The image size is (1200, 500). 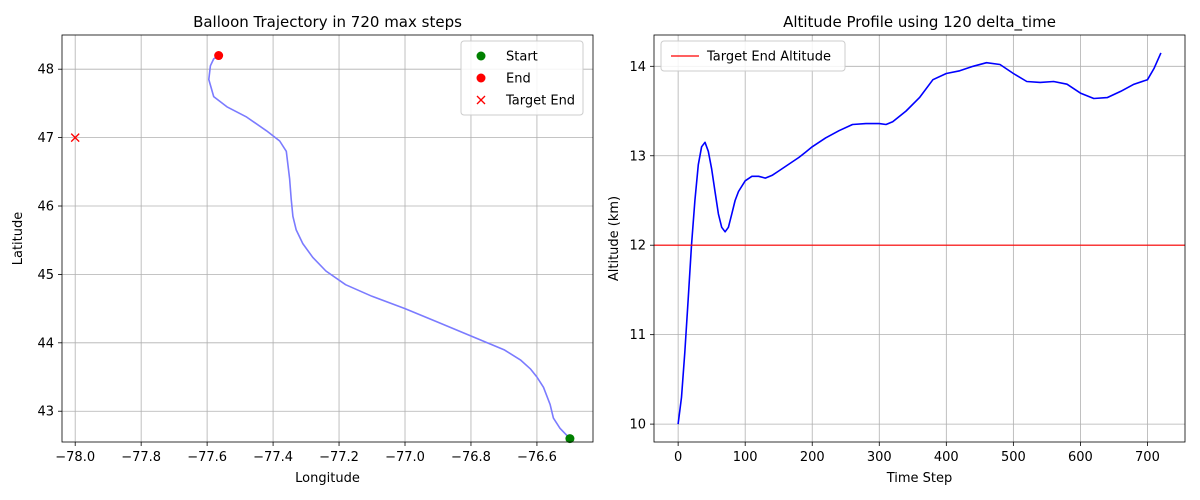 What do you see at coordinates (637, 425) in the screenshot?
I see `altitude-y-tick-label: 10` at bounding box center [637, 425].